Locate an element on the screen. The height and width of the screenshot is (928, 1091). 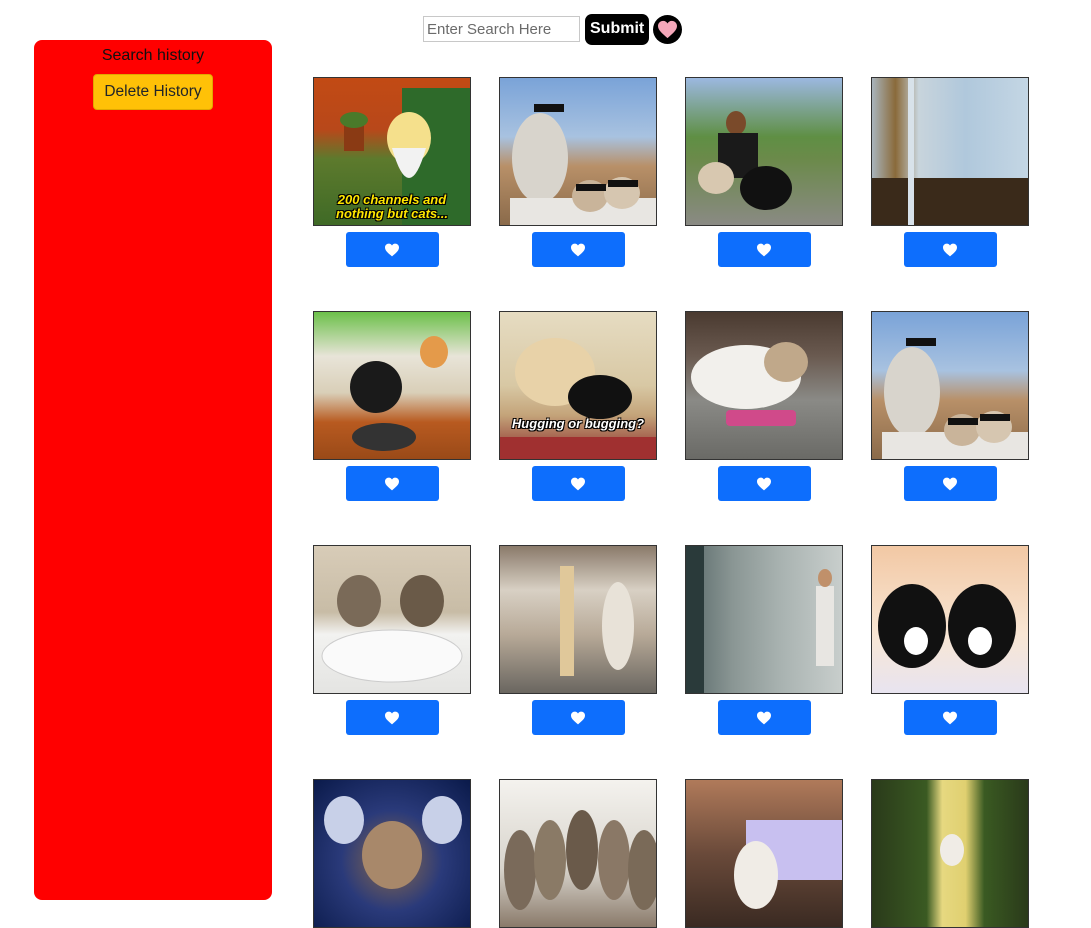
gif-caption: Hugging or bugging? is located at coordinates (578, 423).